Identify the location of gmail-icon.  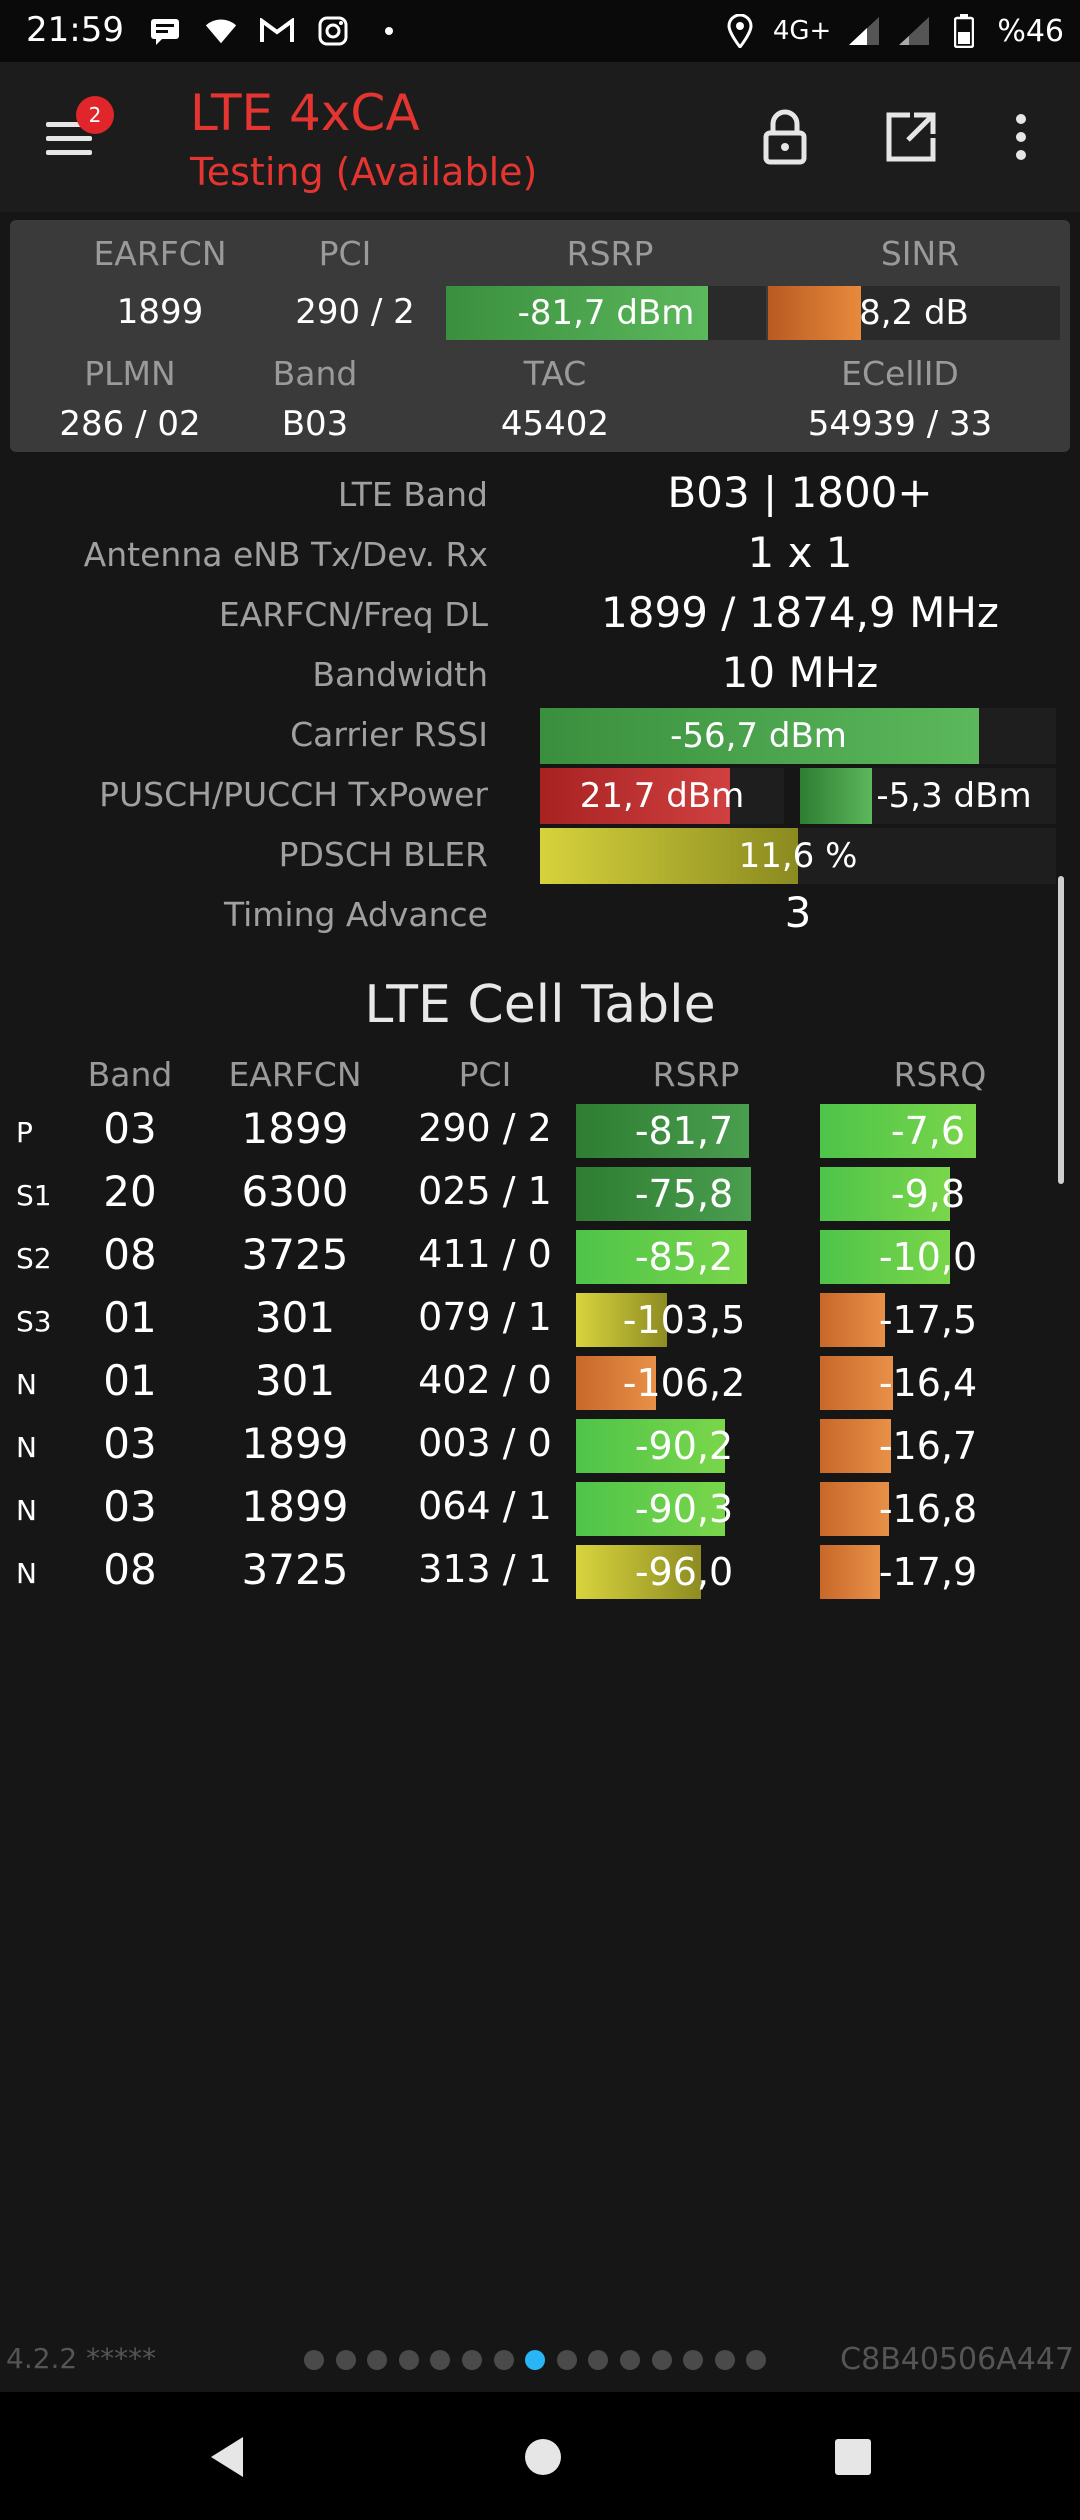
(277, 31).